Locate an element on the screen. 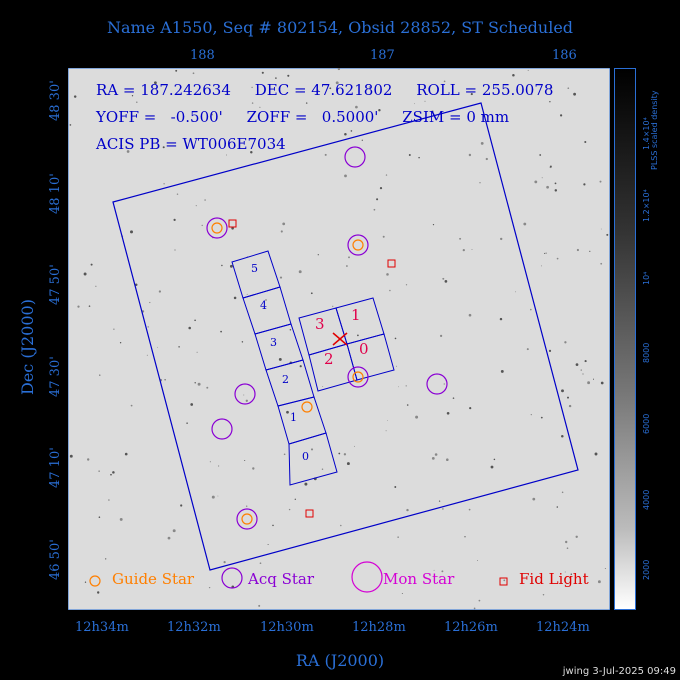 This screenshot has height=680, width=680. colorbar-tick-12000: 1.2×10⁴ is located at coordinates (646, 205).